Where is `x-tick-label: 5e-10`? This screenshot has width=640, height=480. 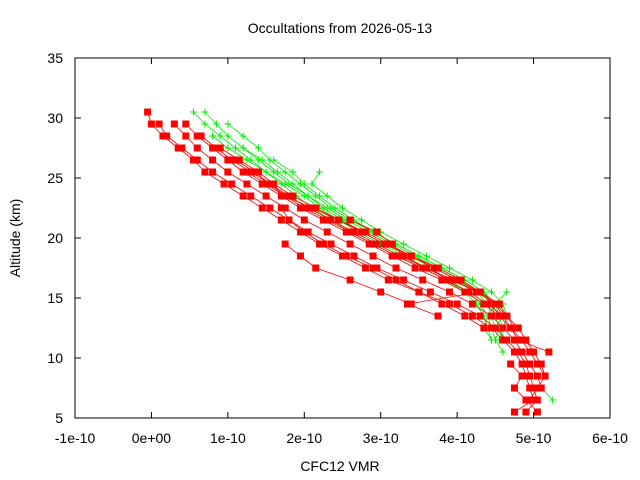 x-tick-label: 5e-10 is located at coordinates (534, 438).